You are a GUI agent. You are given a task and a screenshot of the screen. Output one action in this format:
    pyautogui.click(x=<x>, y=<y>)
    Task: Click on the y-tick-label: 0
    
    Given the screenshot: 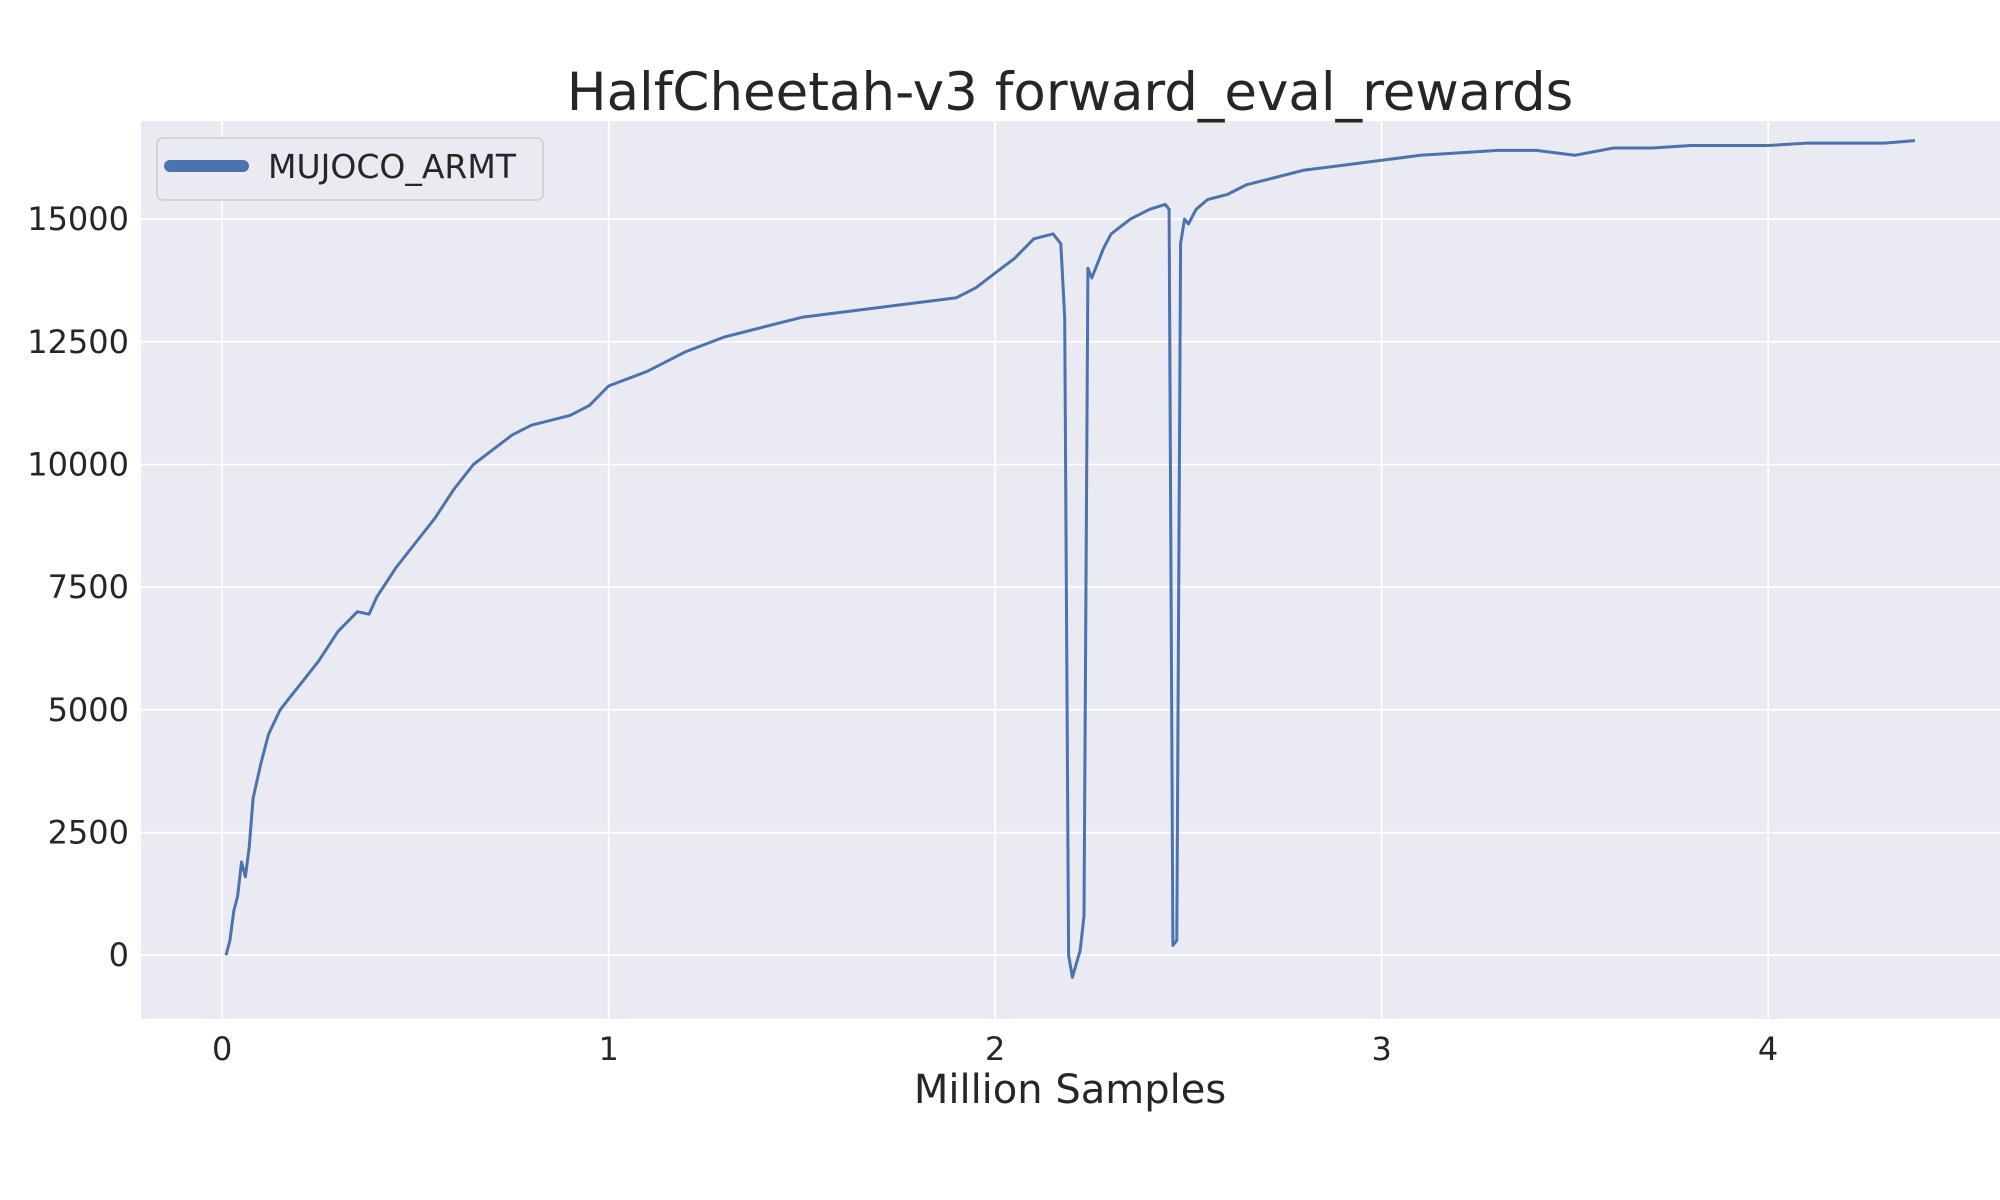 What is the action you would take?
    pyautogui.click(x=119, y=955)
    